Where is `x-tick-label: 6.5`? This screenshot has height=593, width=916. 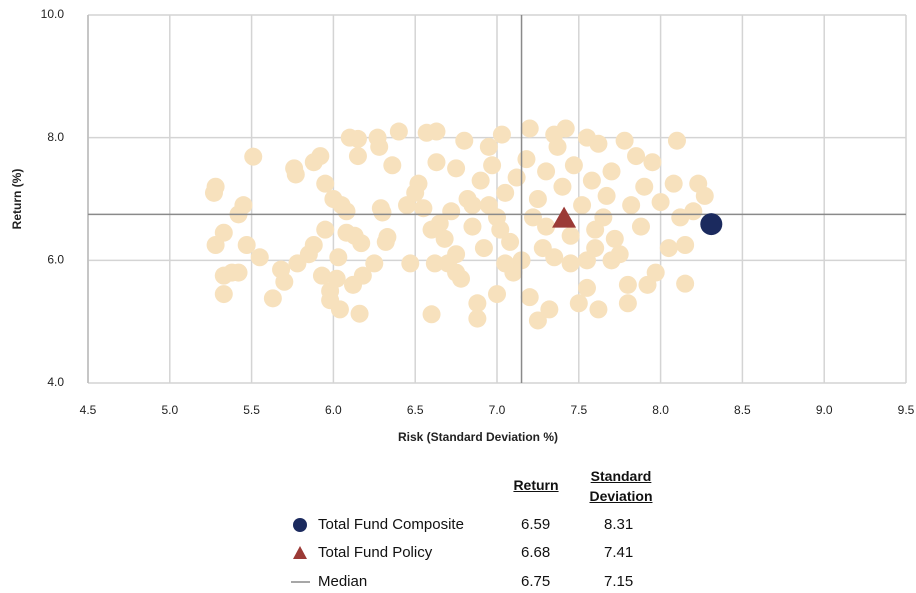
x-tick-label: 6.5 is located at coordinates (415, 410).